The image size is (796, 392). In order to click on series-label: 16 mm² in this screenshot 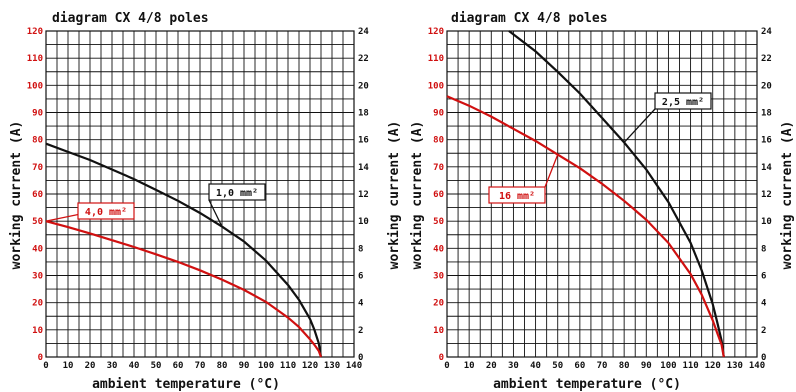, I will do `click(517, 196)`.